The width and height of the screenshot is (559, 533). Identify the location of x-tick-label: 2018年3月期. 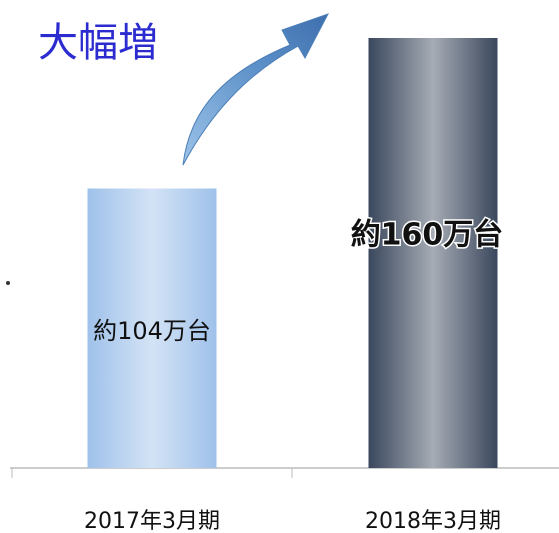
(433, 521).